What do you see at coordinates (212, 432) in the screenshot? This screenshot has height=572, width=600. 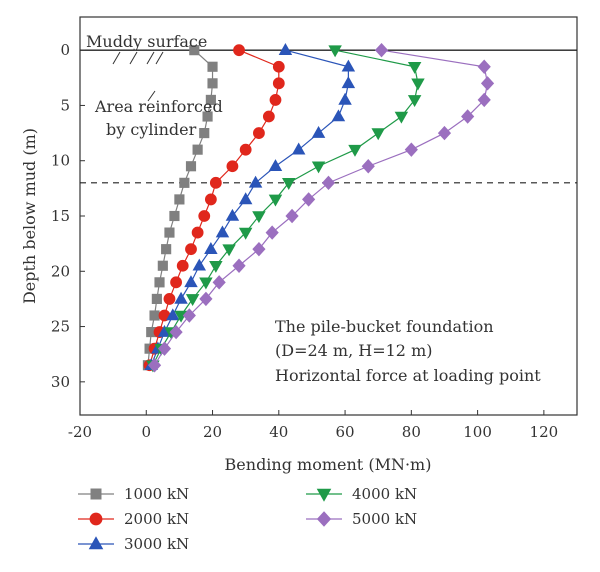 I see `x-tick-label: 20` at bounding box center [212, 432].